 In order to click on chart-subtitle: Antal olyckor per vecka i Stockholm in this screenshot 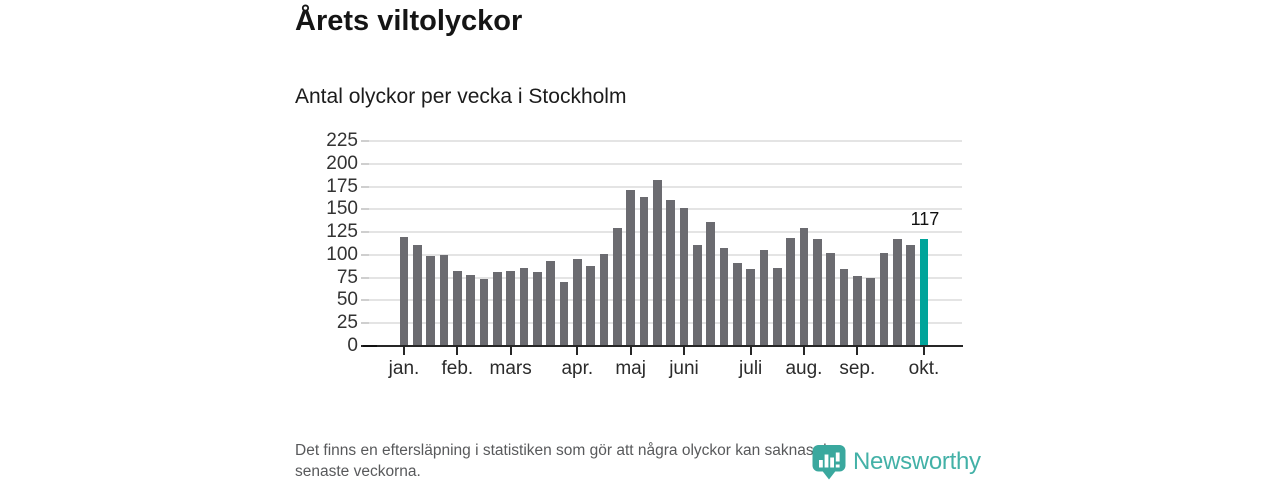, I will do `click(461, 96)`.